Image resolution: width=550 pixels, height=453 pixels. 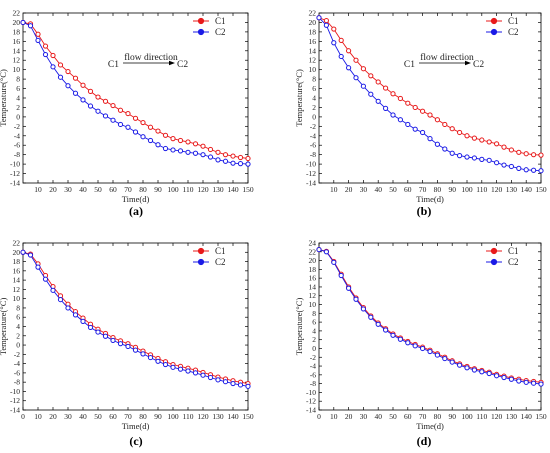 What do you see at coordinates (18, 307) in the screenshot?
I see `y-tick-label: 8` at bounding box center [18, 307].